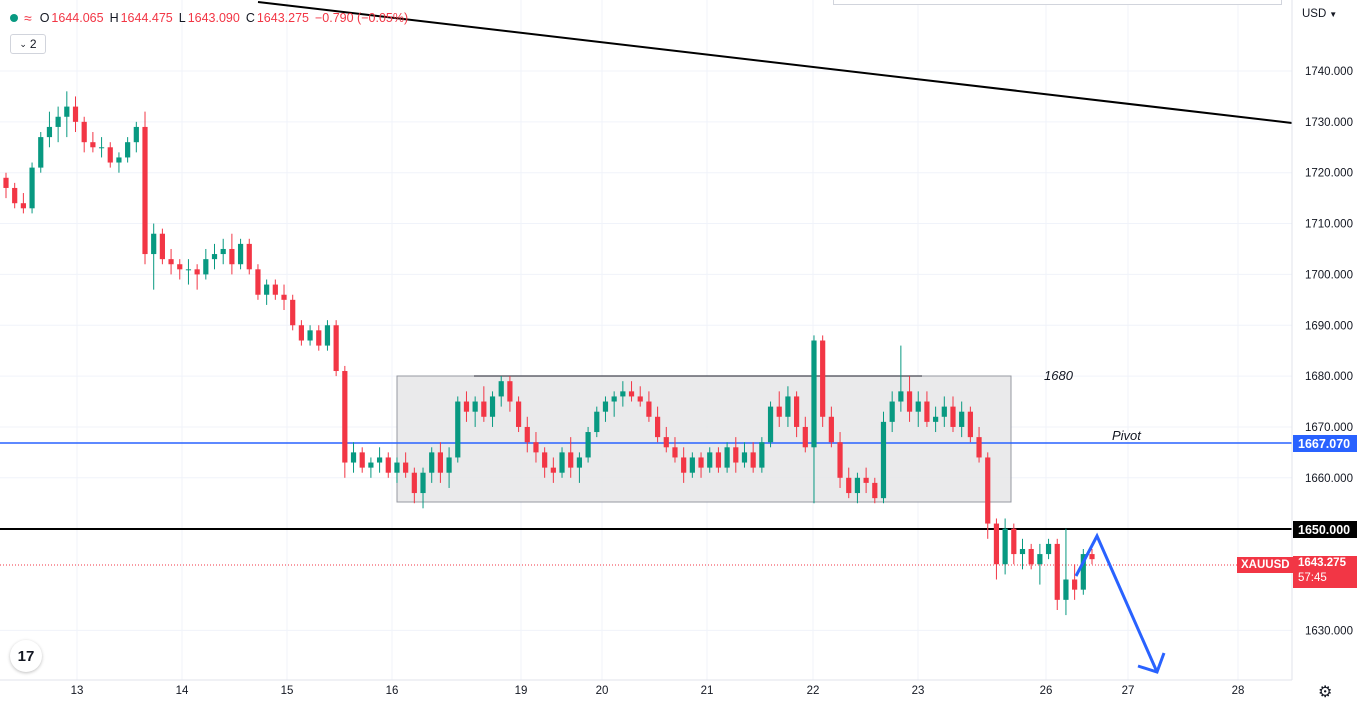  Describe the element at coordinates (28, 44) in the screenshot. I see `indicators-toggle-button: ⌄ 2` at that location.